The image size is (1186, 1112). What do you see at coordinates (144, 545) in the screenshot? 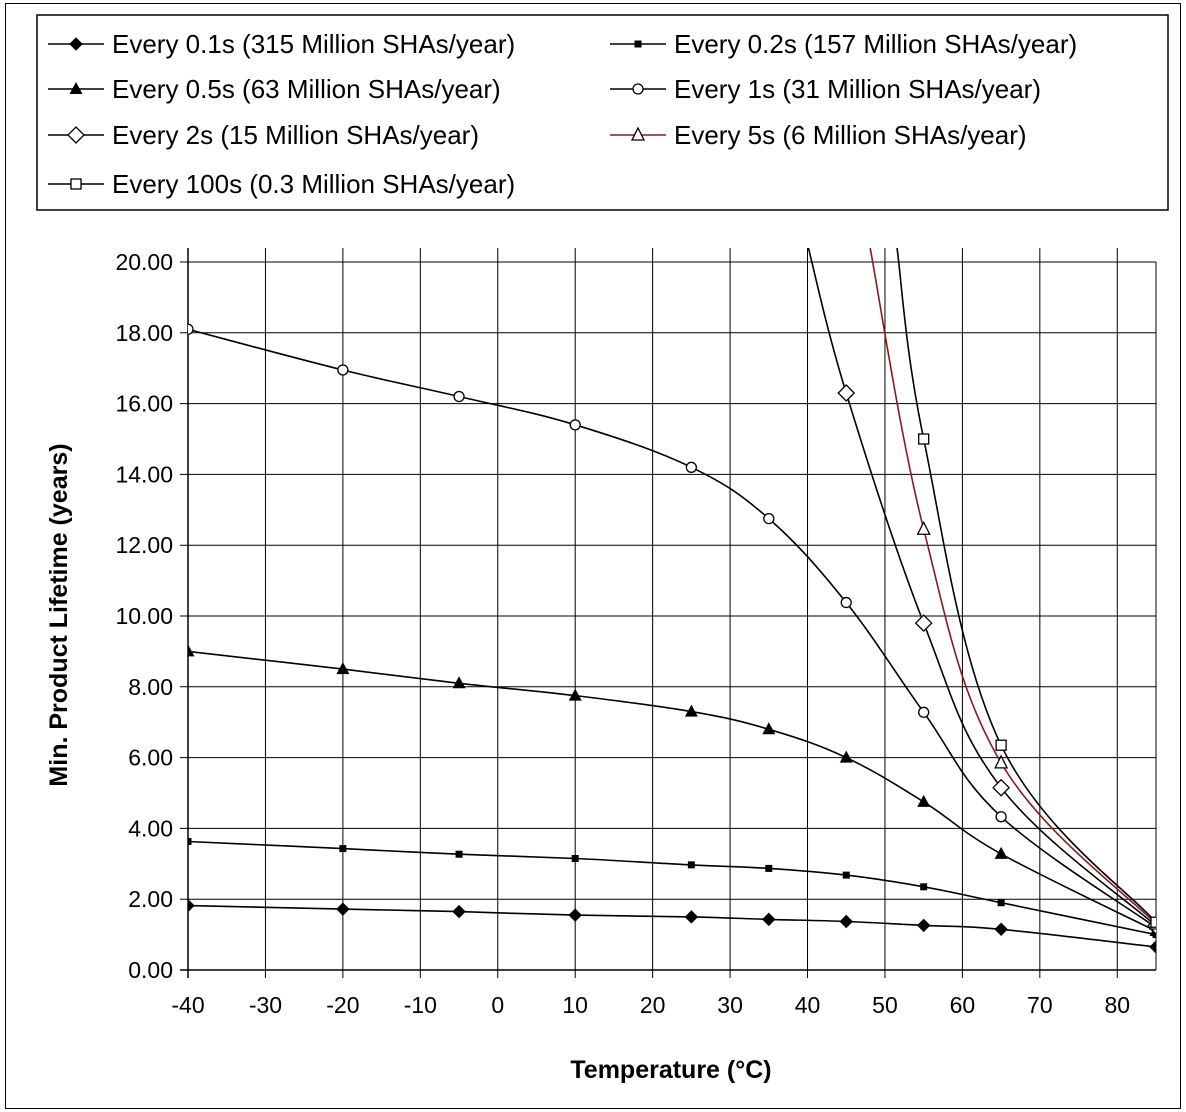
I see `y-tick-label: 12.00` at bounding box center [144, 545].